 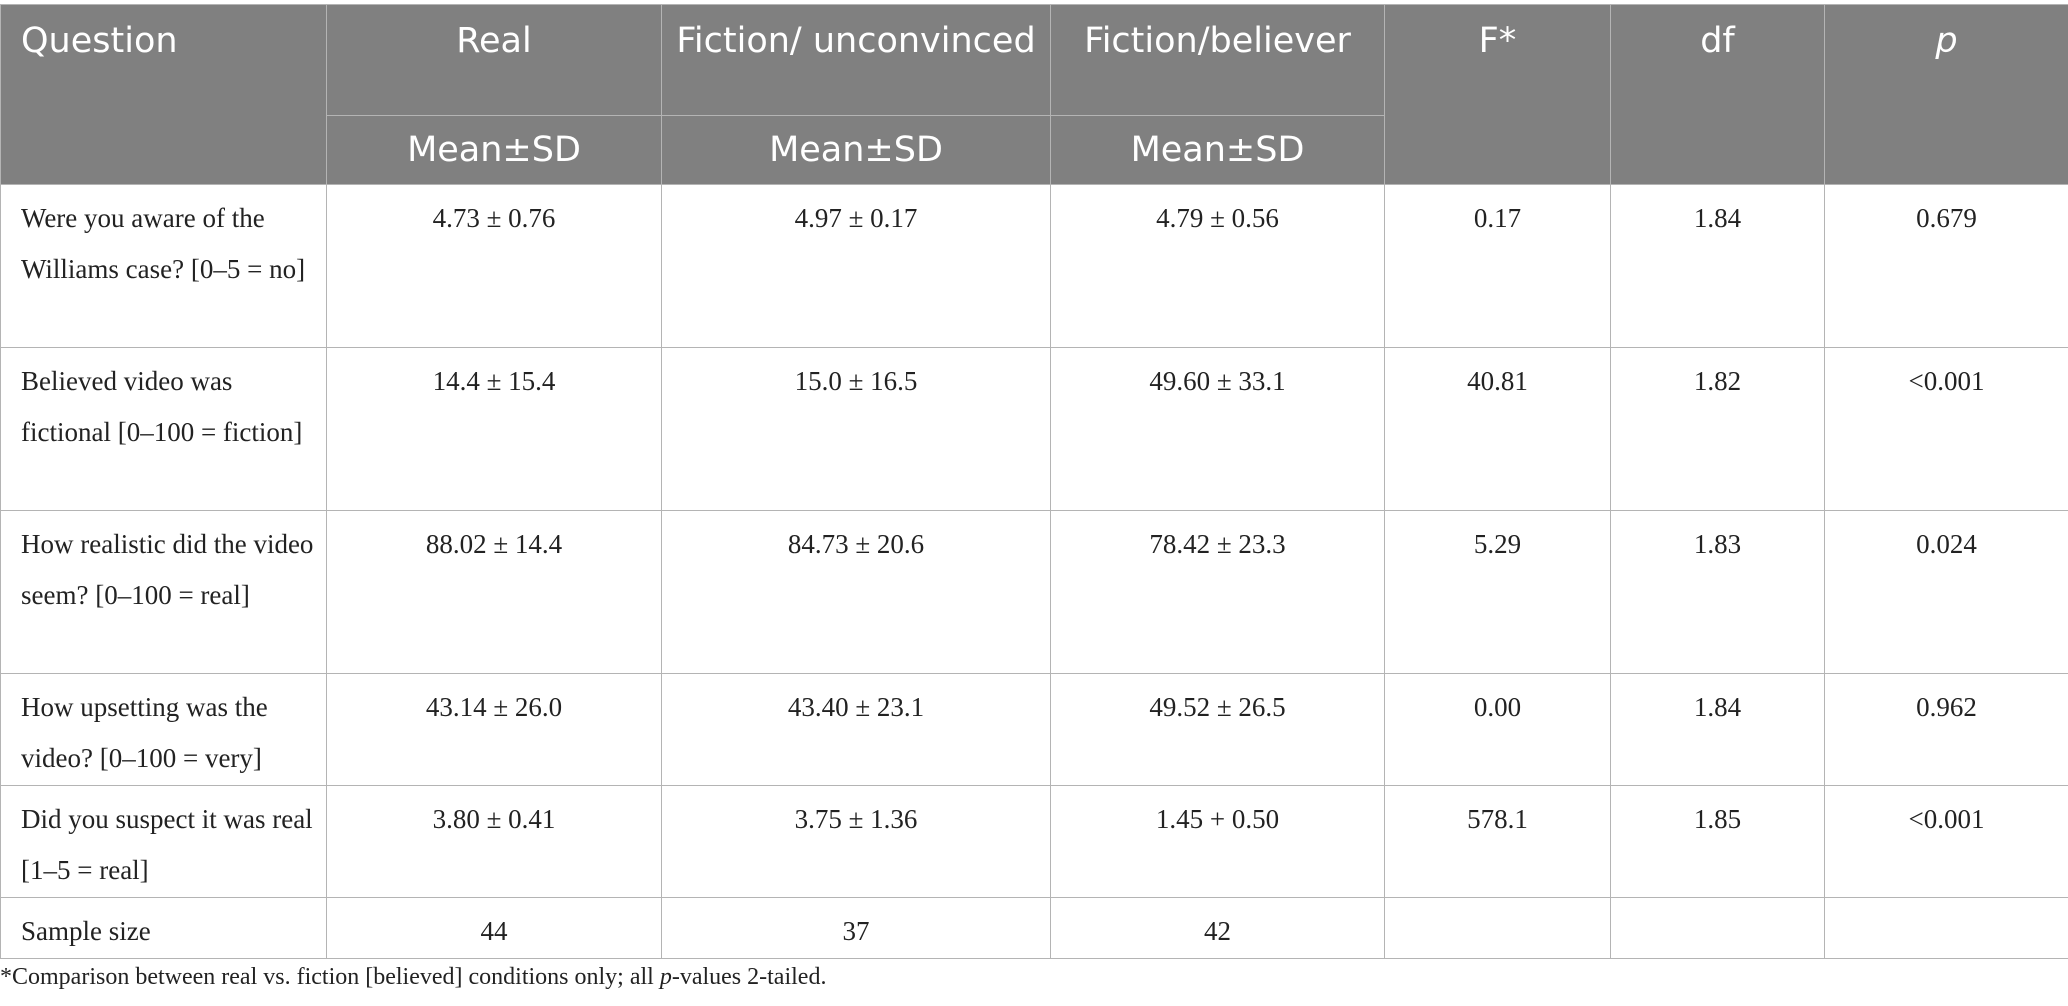 What do you see at coordinates (1717, 429) in the screenshot?
I see `cell-df: 1.82` at bounding box center [1717, 429].